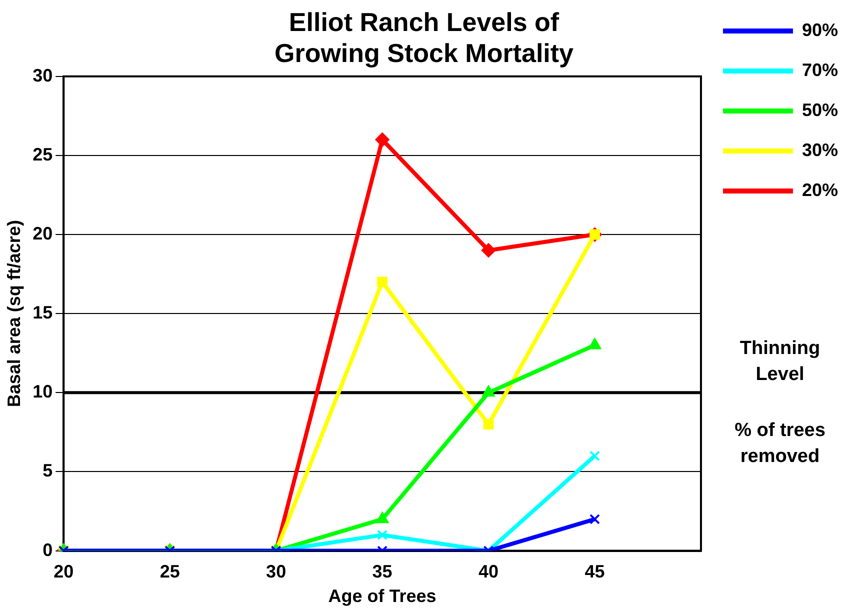  What do you see at coordinates (820, 150) in the screenshot?
I see `legend-label: 30%` at bounding box center [820, 150].